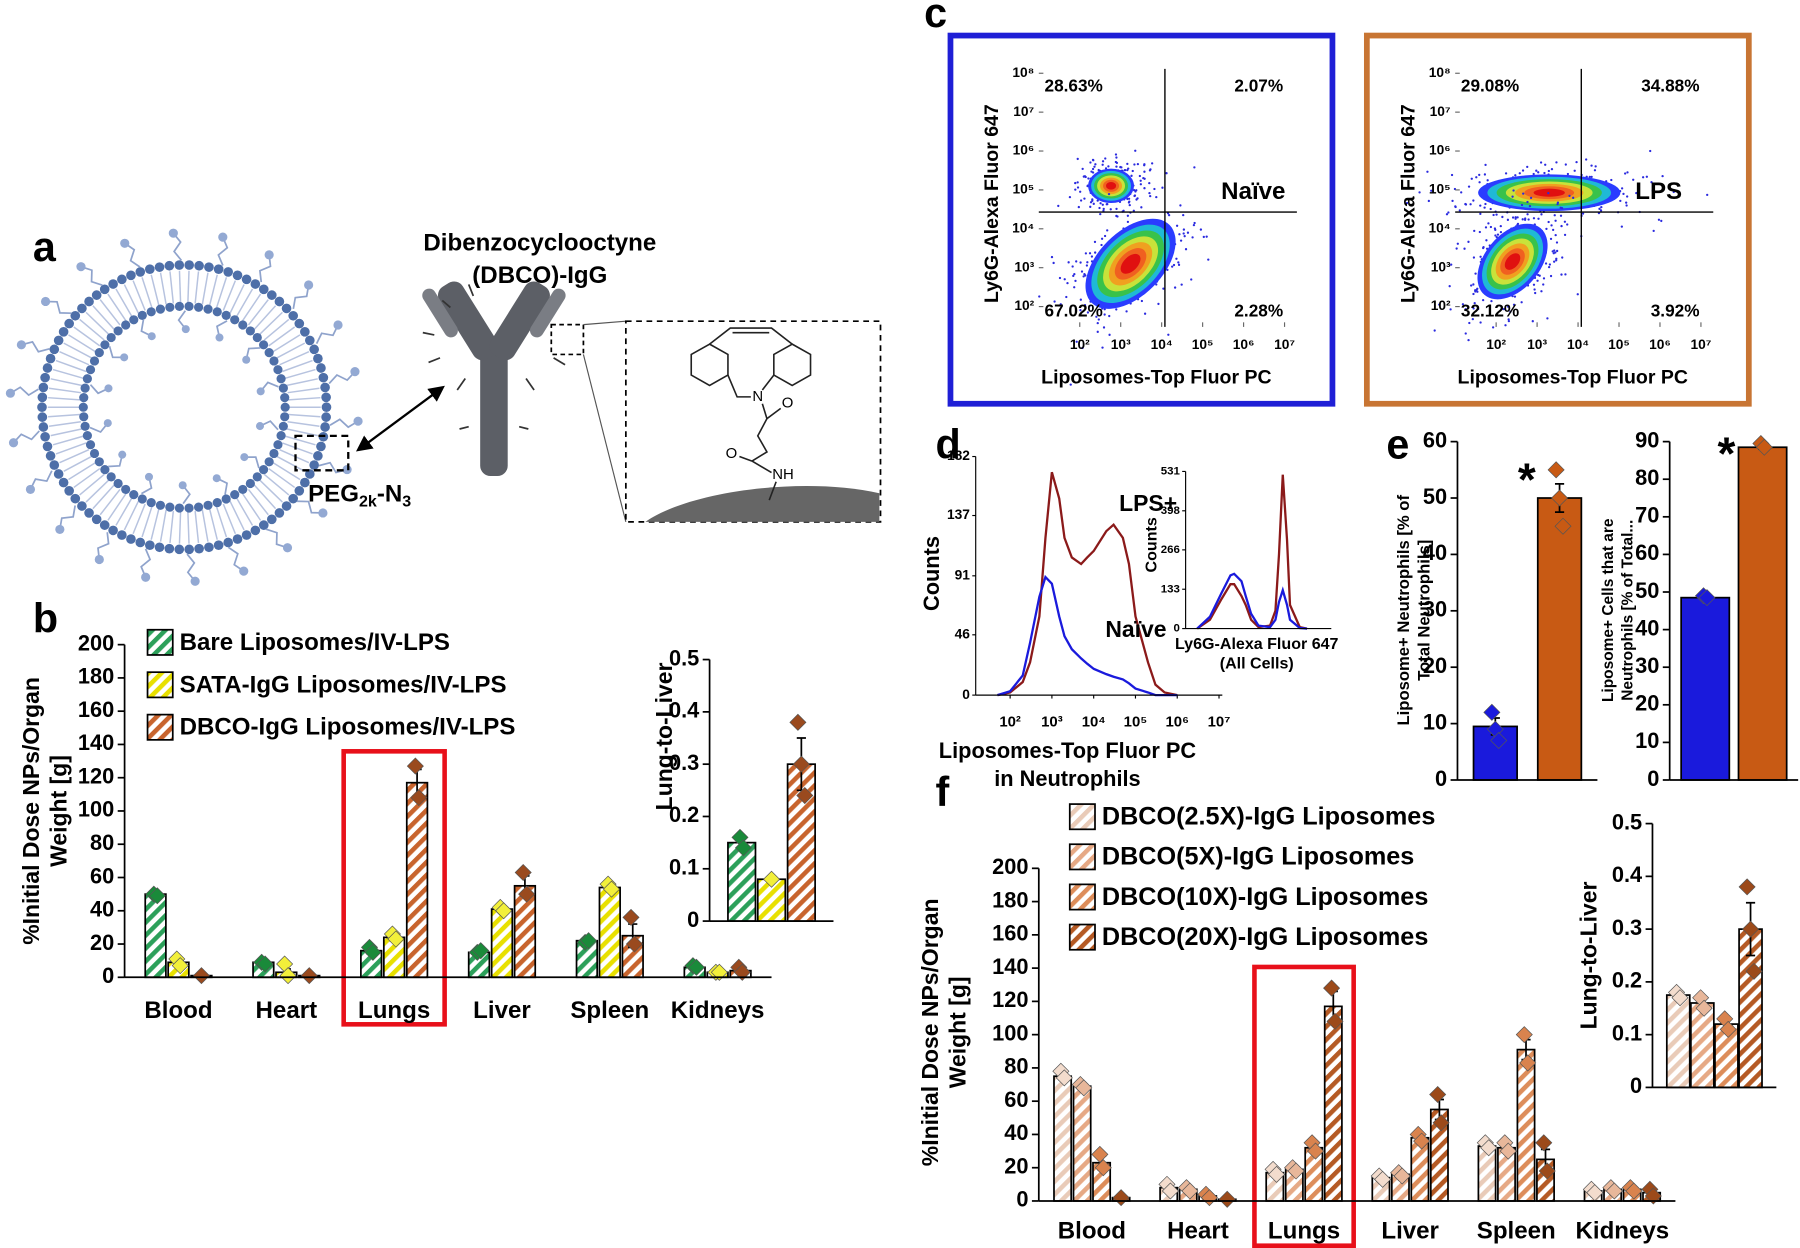  Describe the element at coordinates (1304, 1106) in the screenshot. I see `highlight-box` at that location.